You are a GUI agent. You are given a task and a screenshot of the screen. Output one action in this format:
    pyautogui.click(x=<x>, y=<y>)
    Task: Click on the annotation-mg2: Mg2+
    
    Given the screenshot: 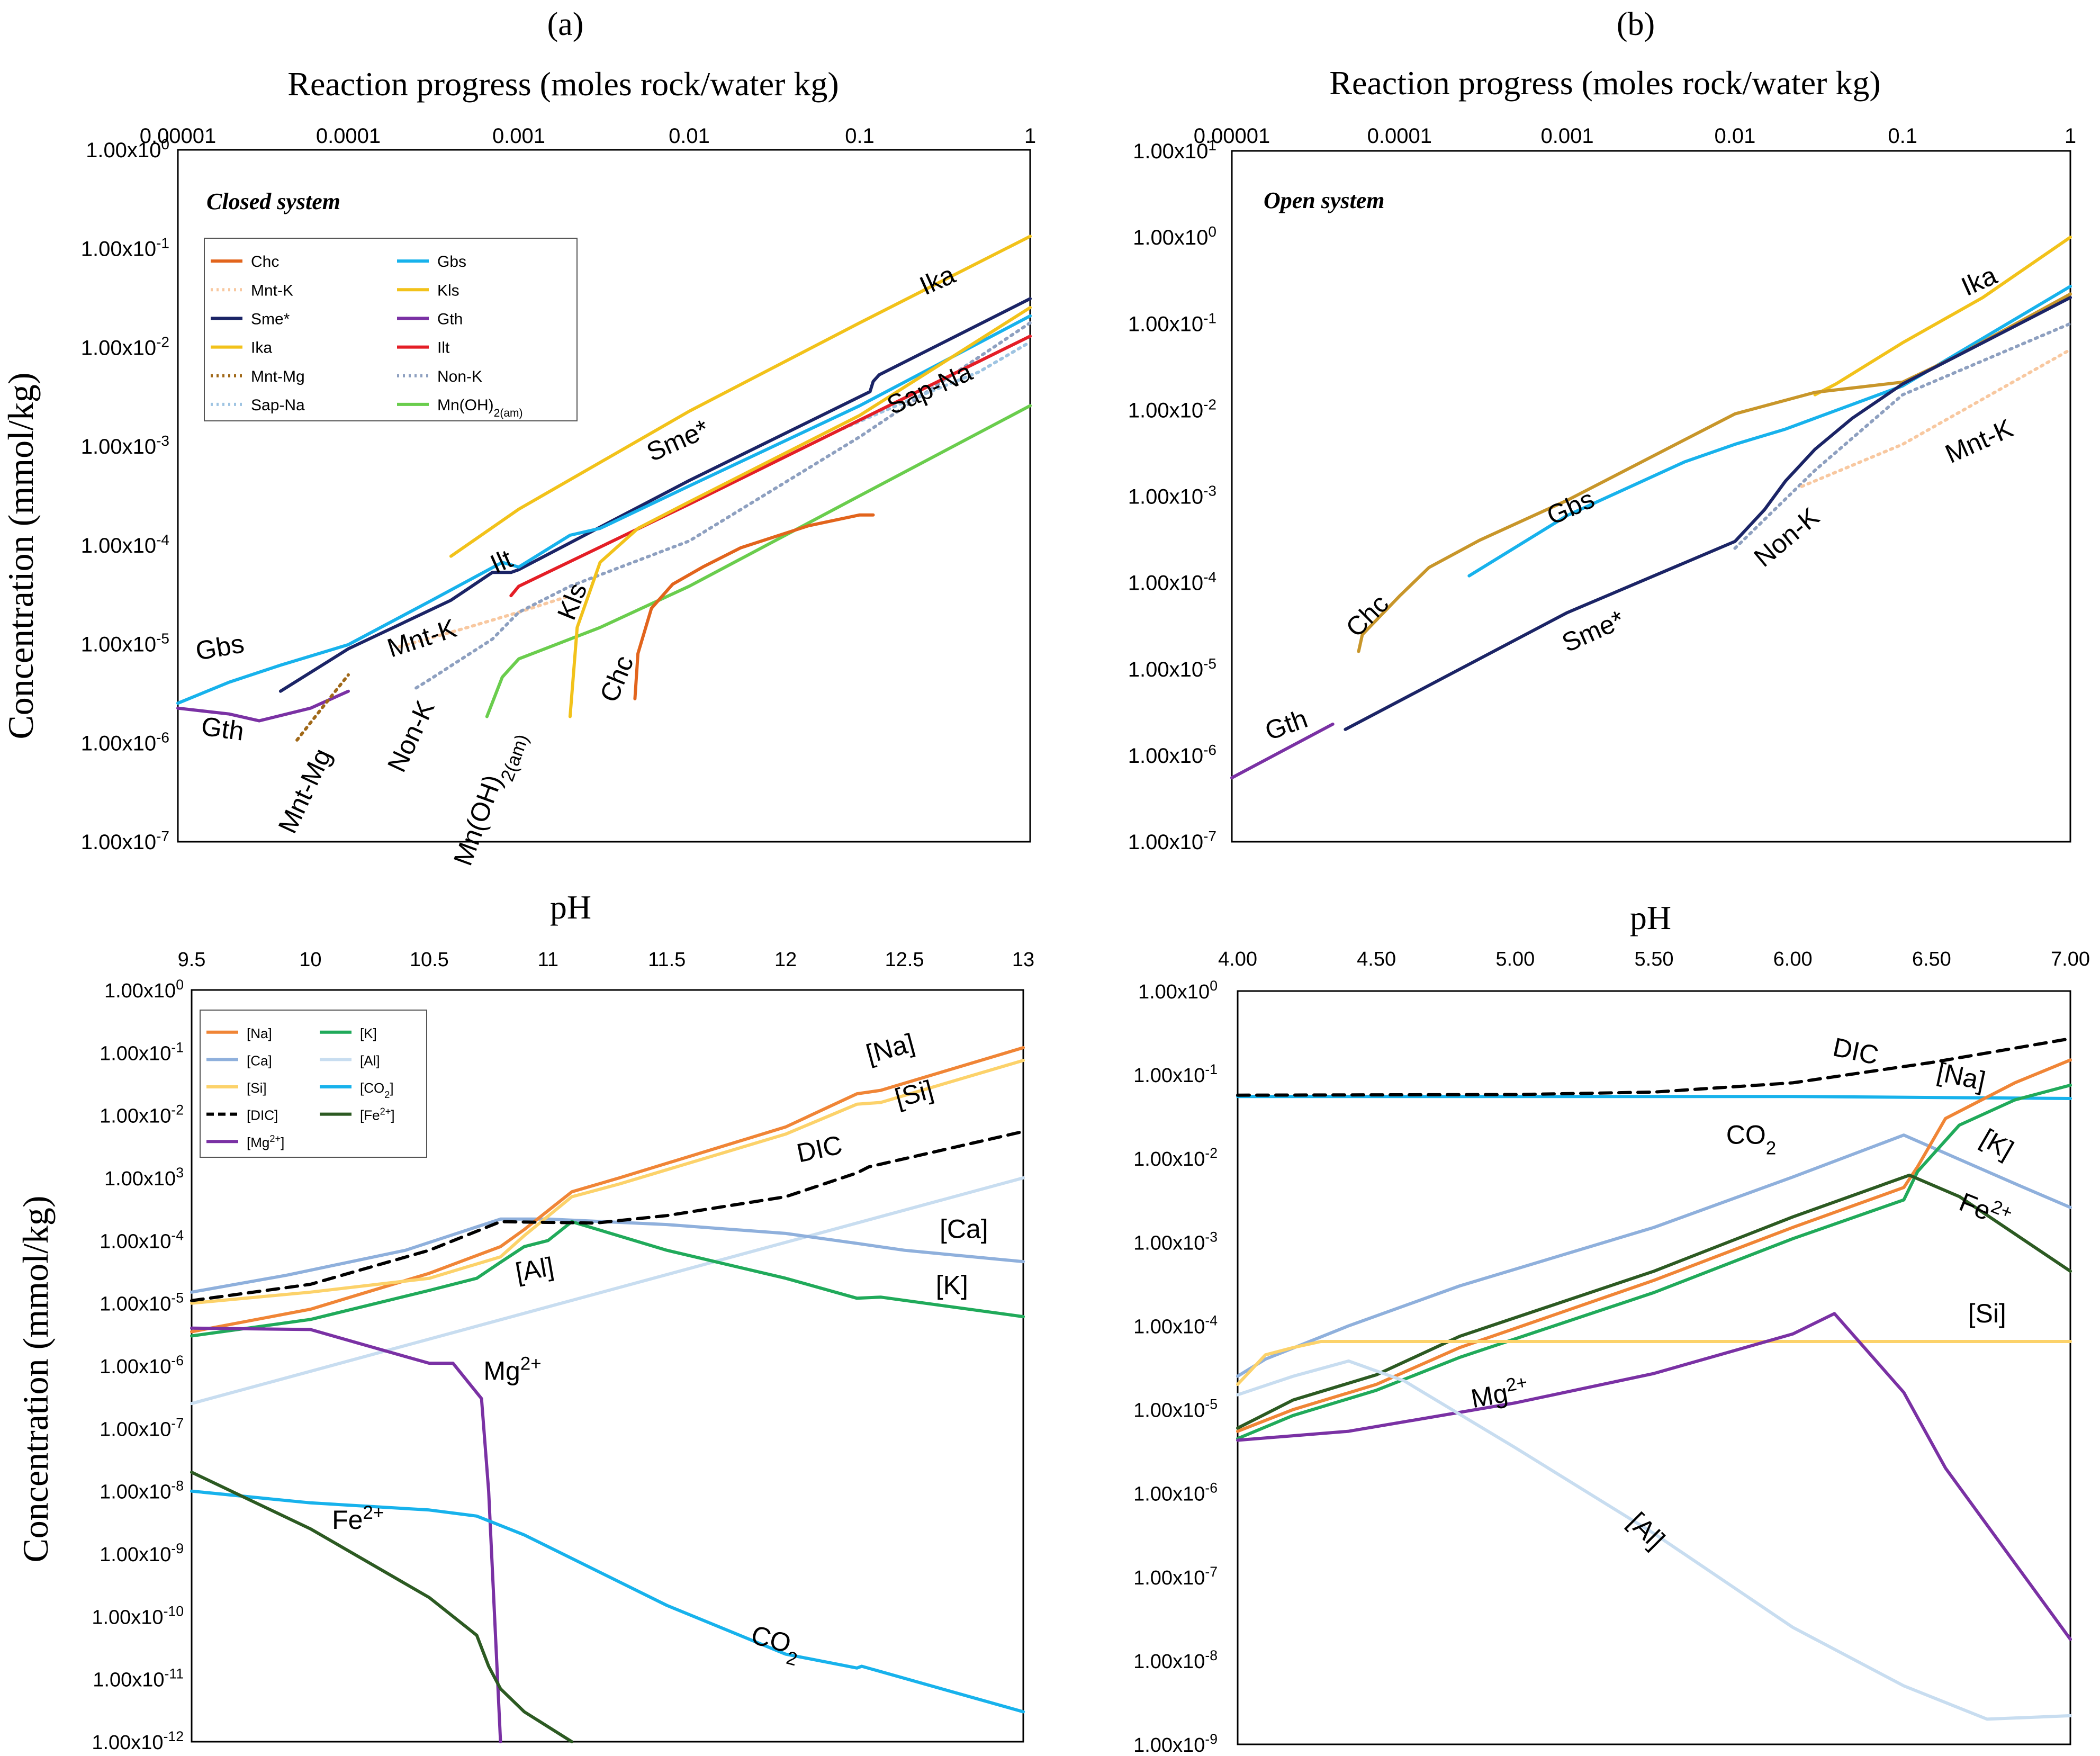 What is the action you would take?
    pyautogui.click(x=1498, y=1393)
    